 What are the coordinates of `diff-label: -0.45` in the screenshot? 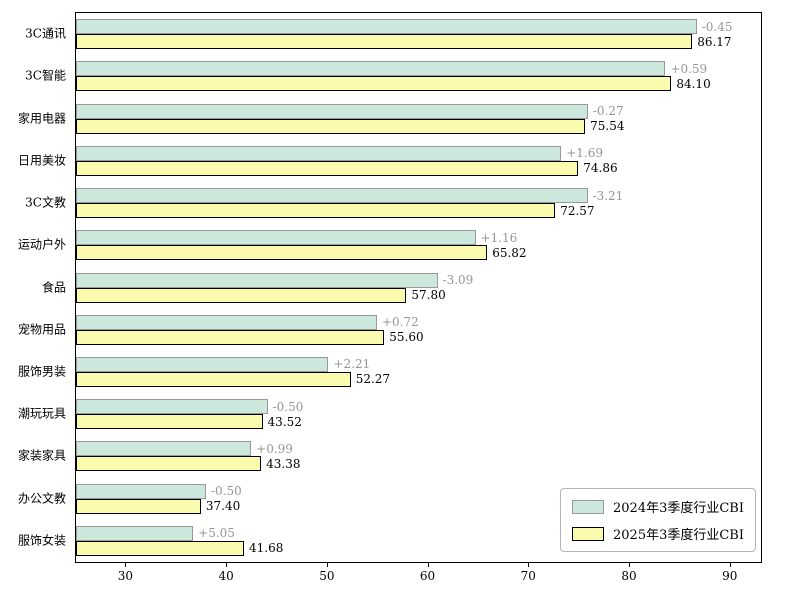 It's located at (717, 26).